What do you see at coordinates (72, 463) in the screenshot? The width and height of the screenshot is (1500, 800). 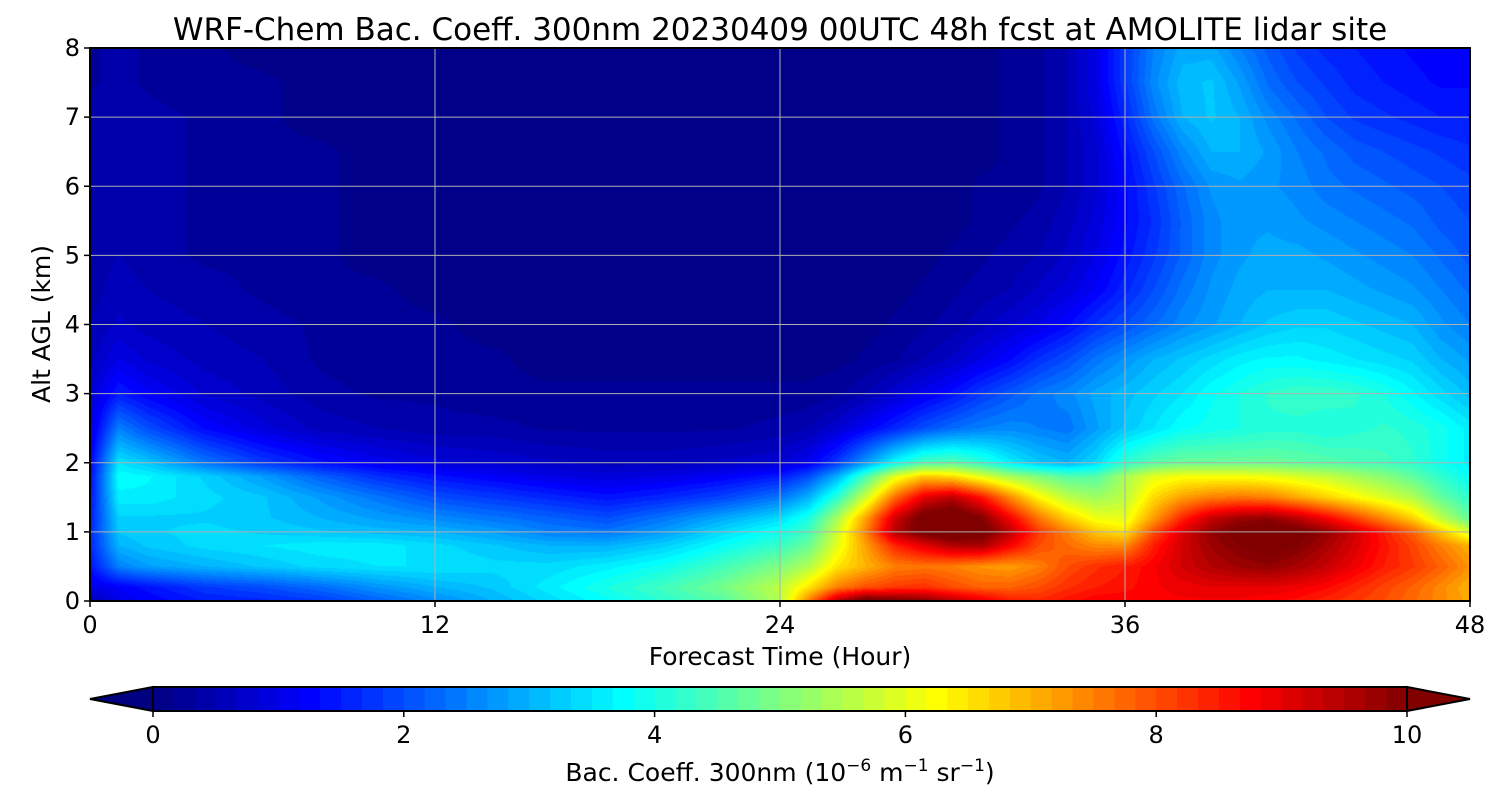 I see `y-tick-label: 2` at bounding box center [72, 463].